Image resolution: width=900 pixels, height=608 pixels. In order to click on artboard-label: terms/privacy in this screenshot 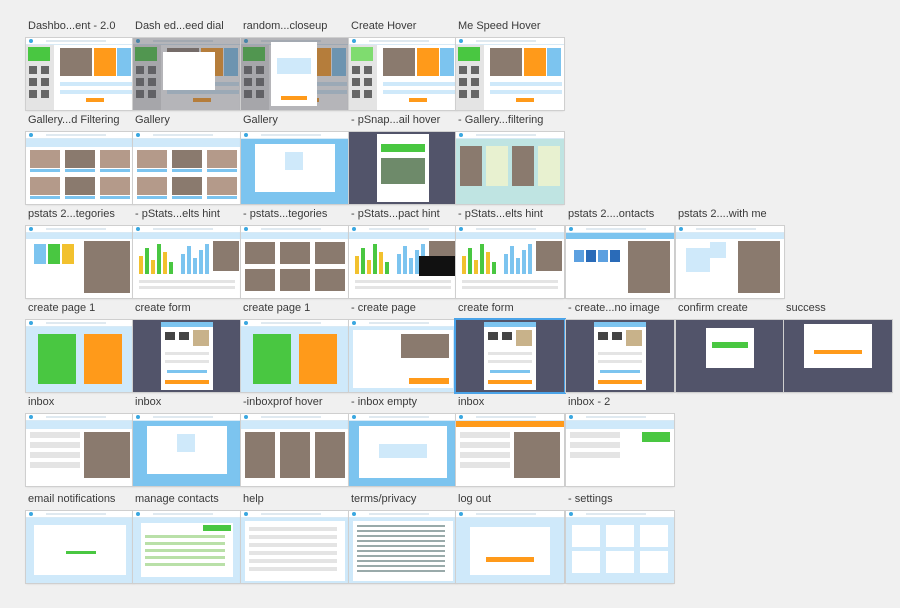, I will do `click(384, 499)`.